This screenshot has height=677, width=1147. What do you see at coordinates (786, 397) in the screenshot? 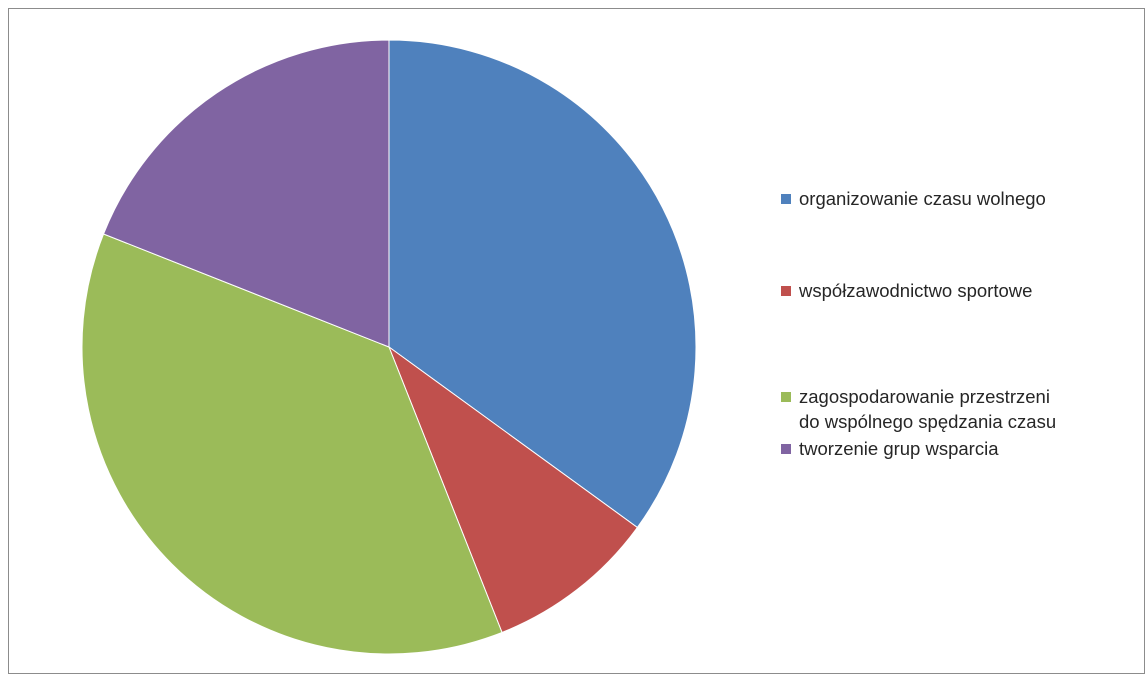
I see `legend-swatch-zagospodarowanie` at bounding box center [786, 397].